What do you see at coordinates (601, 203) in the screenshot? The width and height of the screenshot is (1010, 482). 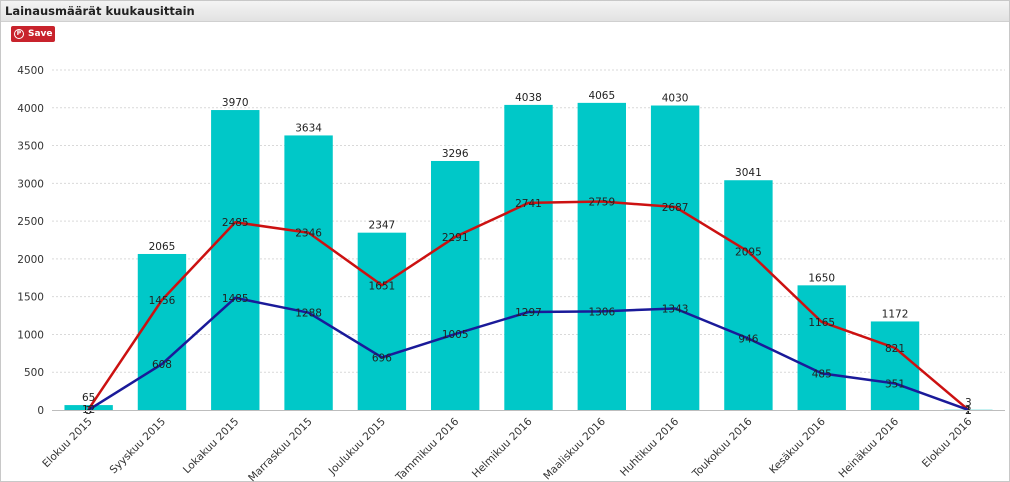 I see `line-value-label: 2759` at bounding box center [601, 203].